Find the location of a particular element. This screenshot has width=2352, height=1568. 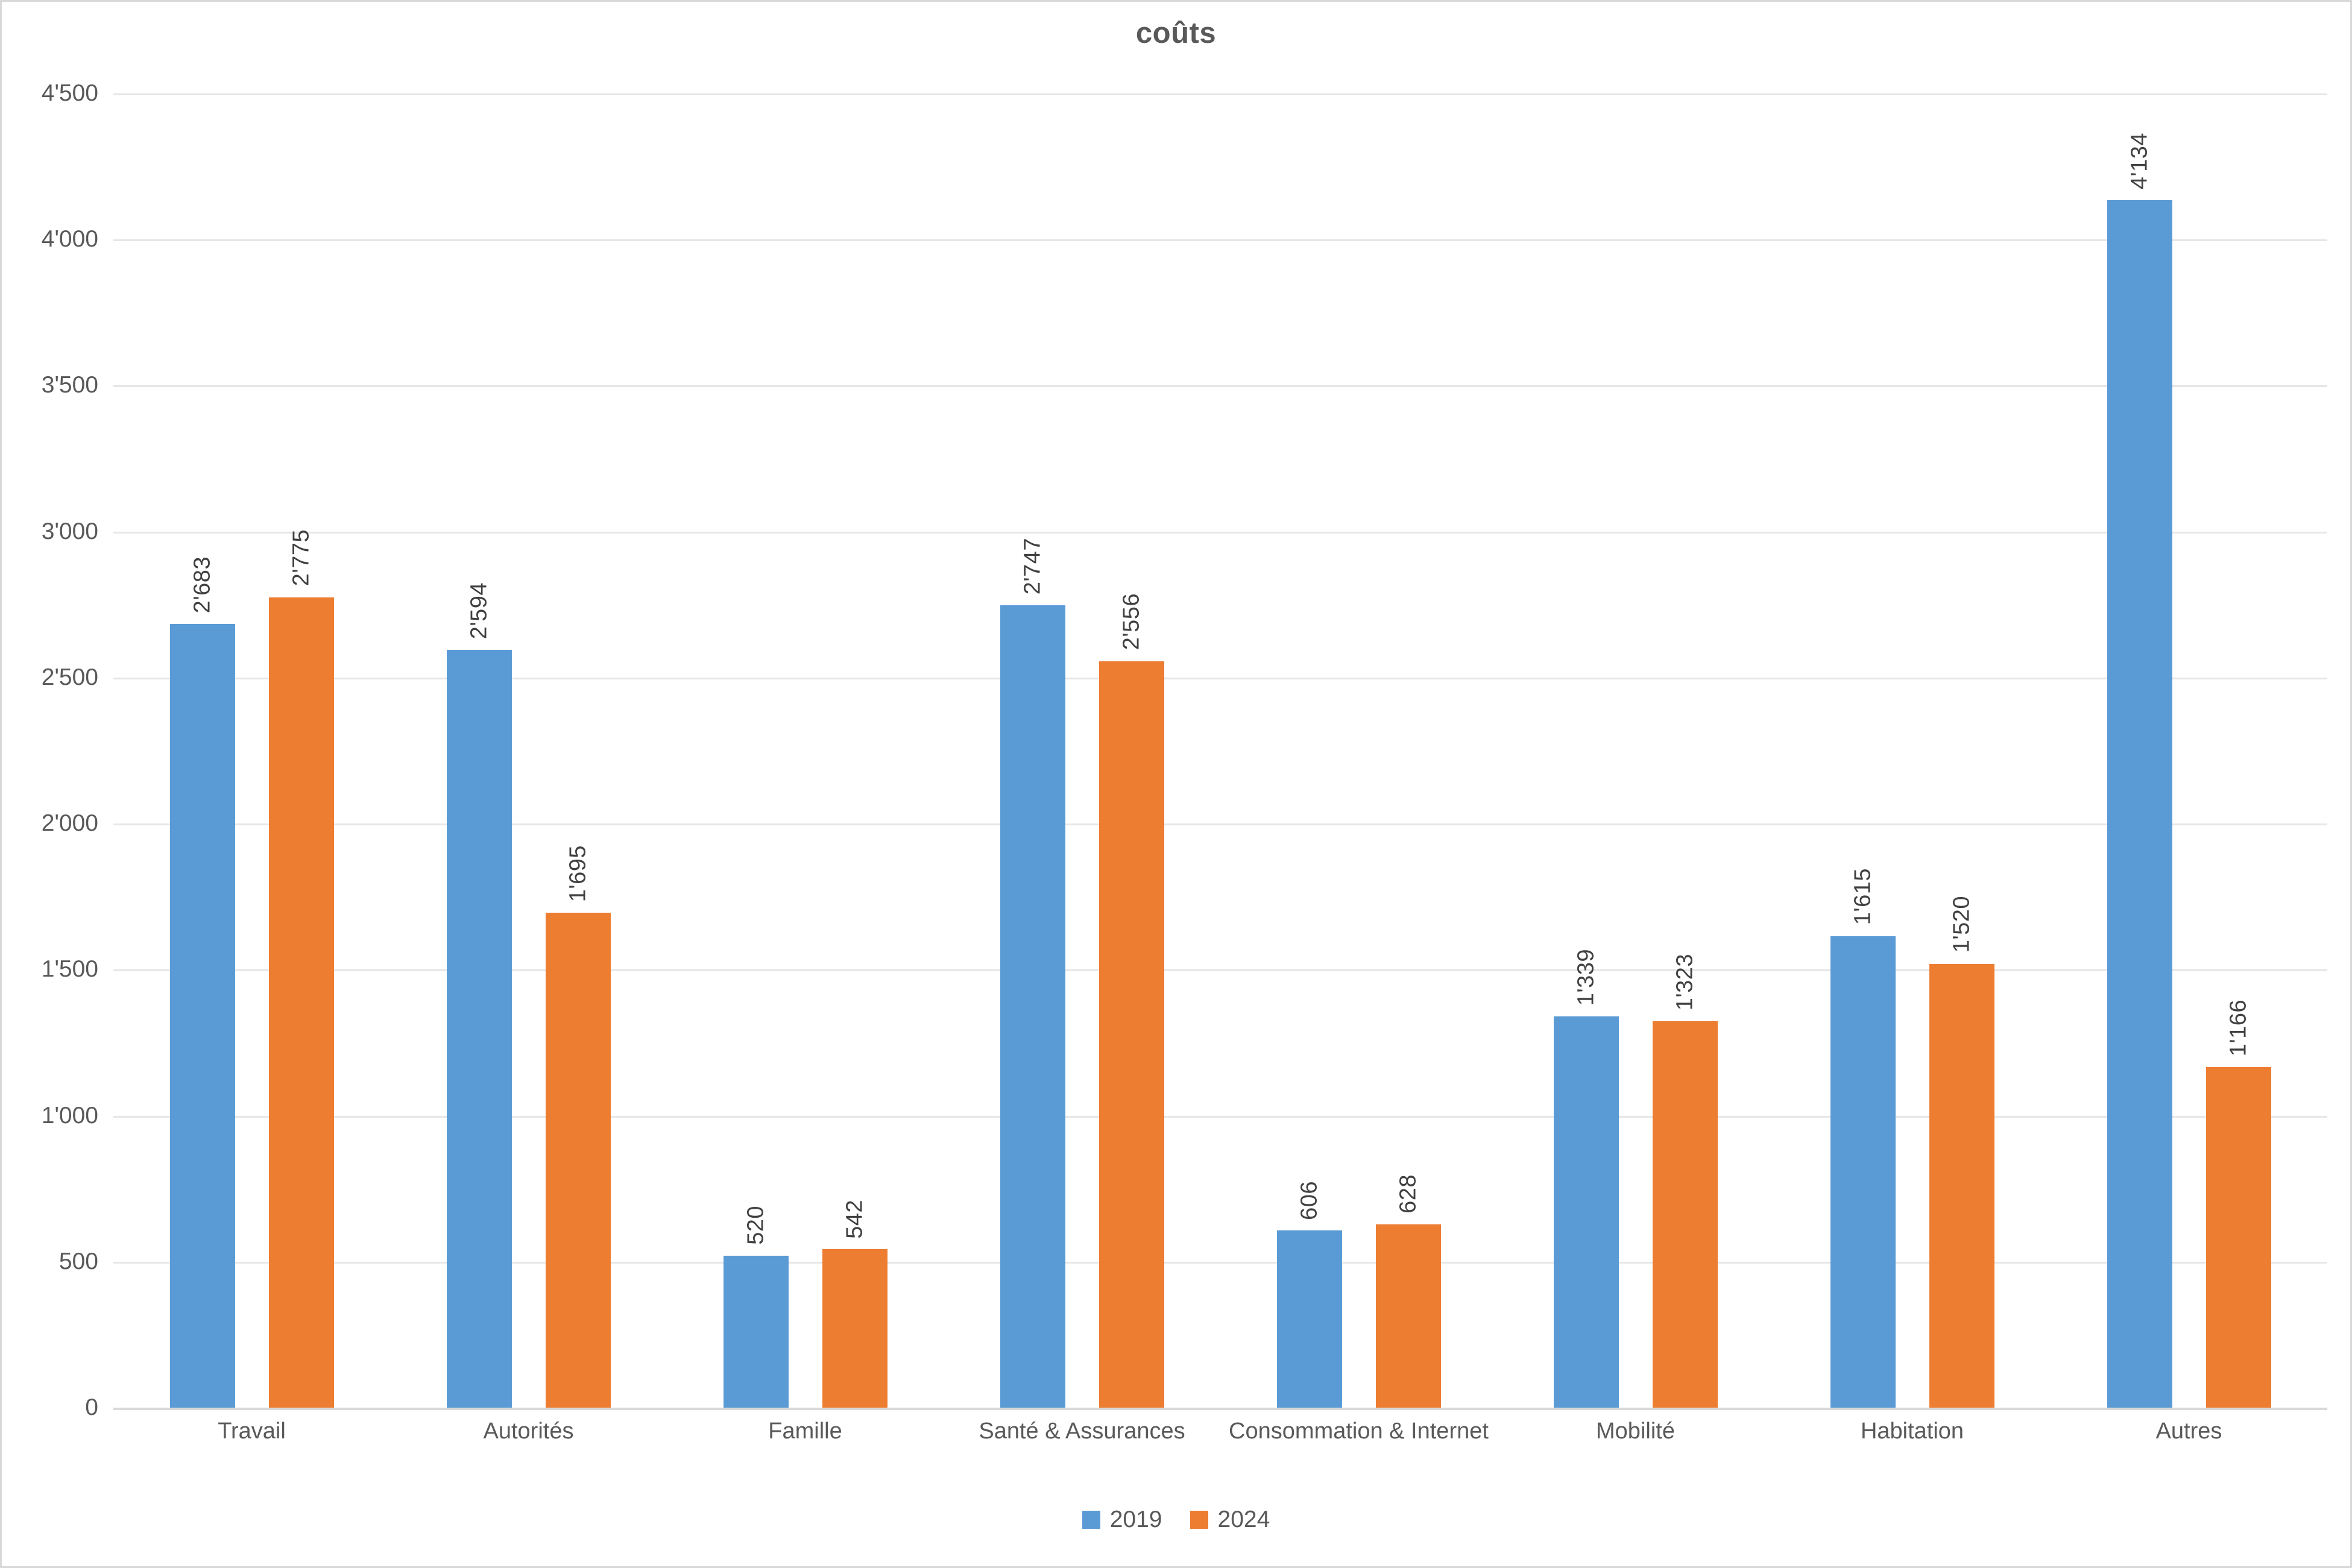

legend-label: 2019 is located at coordinates (1135, 1520).